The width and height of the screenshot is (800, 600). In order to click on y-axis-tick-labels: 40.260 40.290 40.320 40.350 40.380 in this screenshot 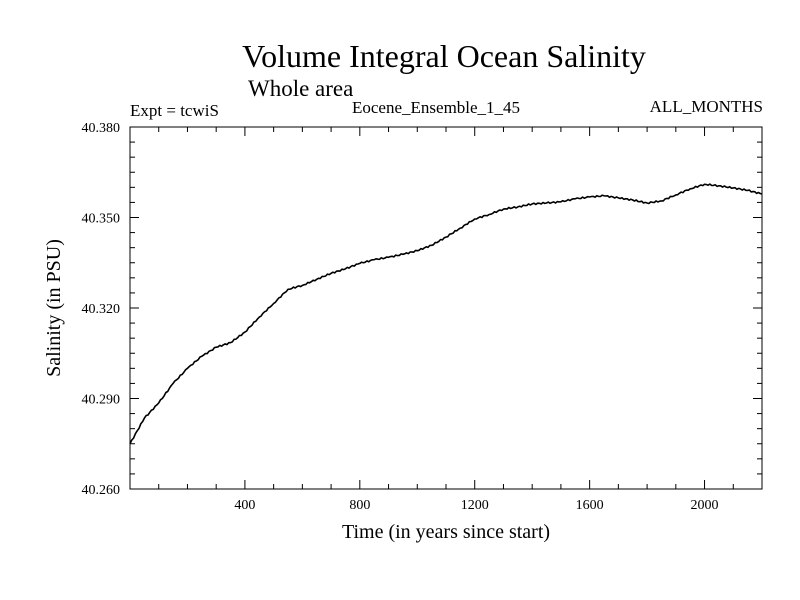, I will do `click(101, 309)`.